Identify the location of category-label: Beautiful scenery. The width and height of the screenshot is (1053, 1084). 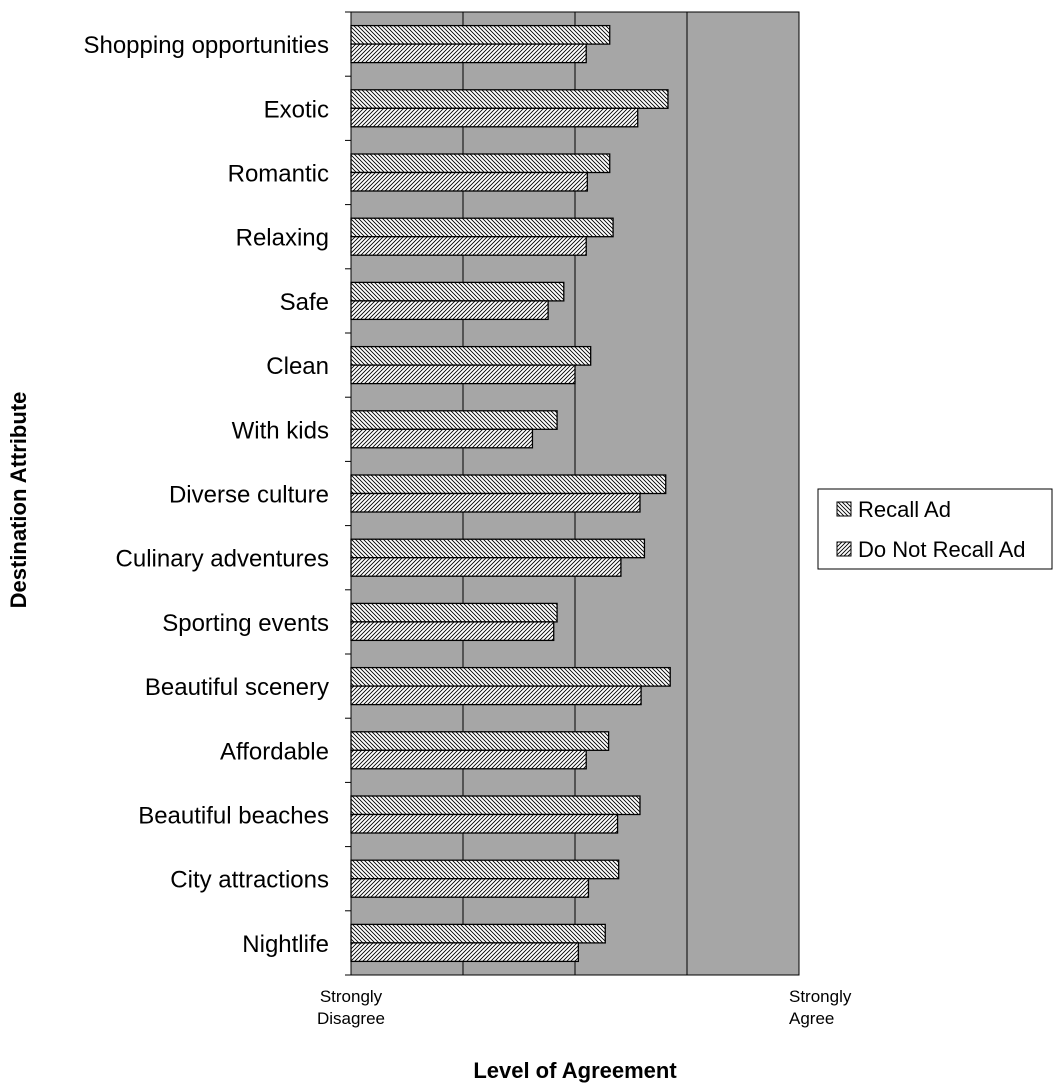
(237, 687).